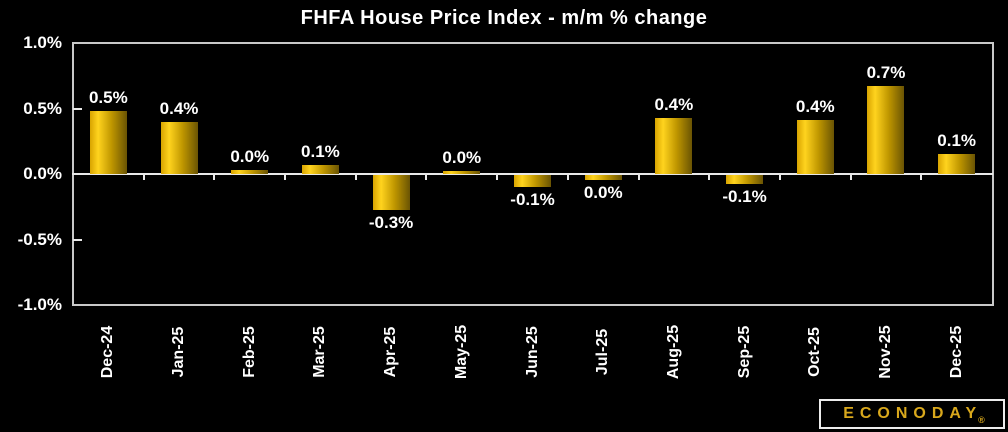 The image size is (1008, 432). Describe the element at coordinates (249, 352) in the screenshot. I see `x-axis-label: Feb-25` at that location.